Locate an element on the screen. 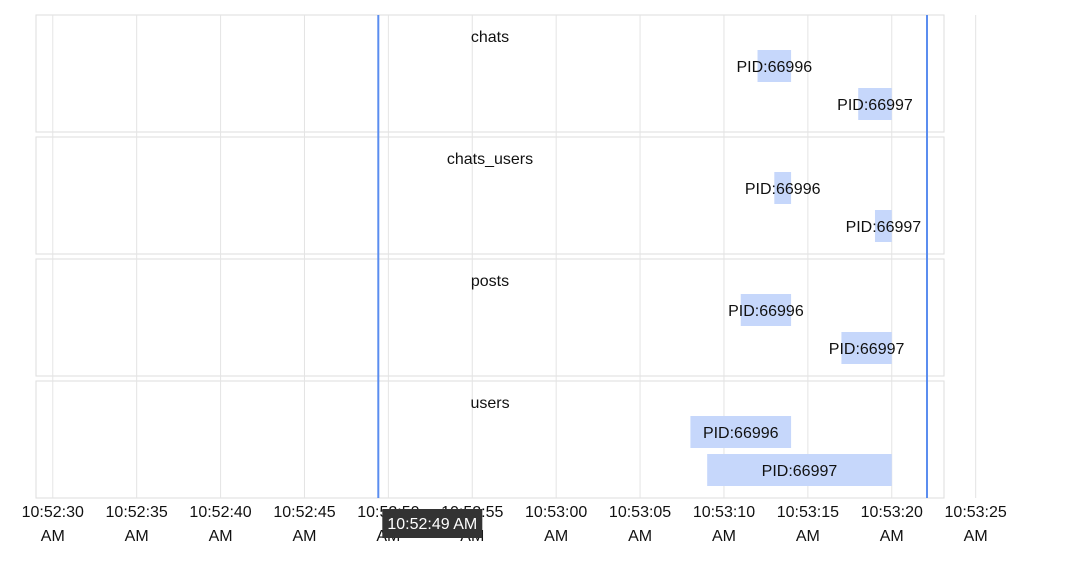 This screenshot has width=1066, height=585. x-tick-label: 10:52:35 is located at coordinates (137, 512).